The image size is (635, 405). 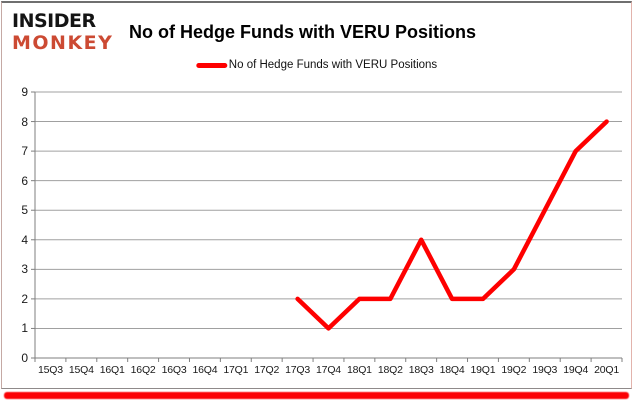 I want to click on x-axis-label: 18Q2, so click(x=390, y=370).